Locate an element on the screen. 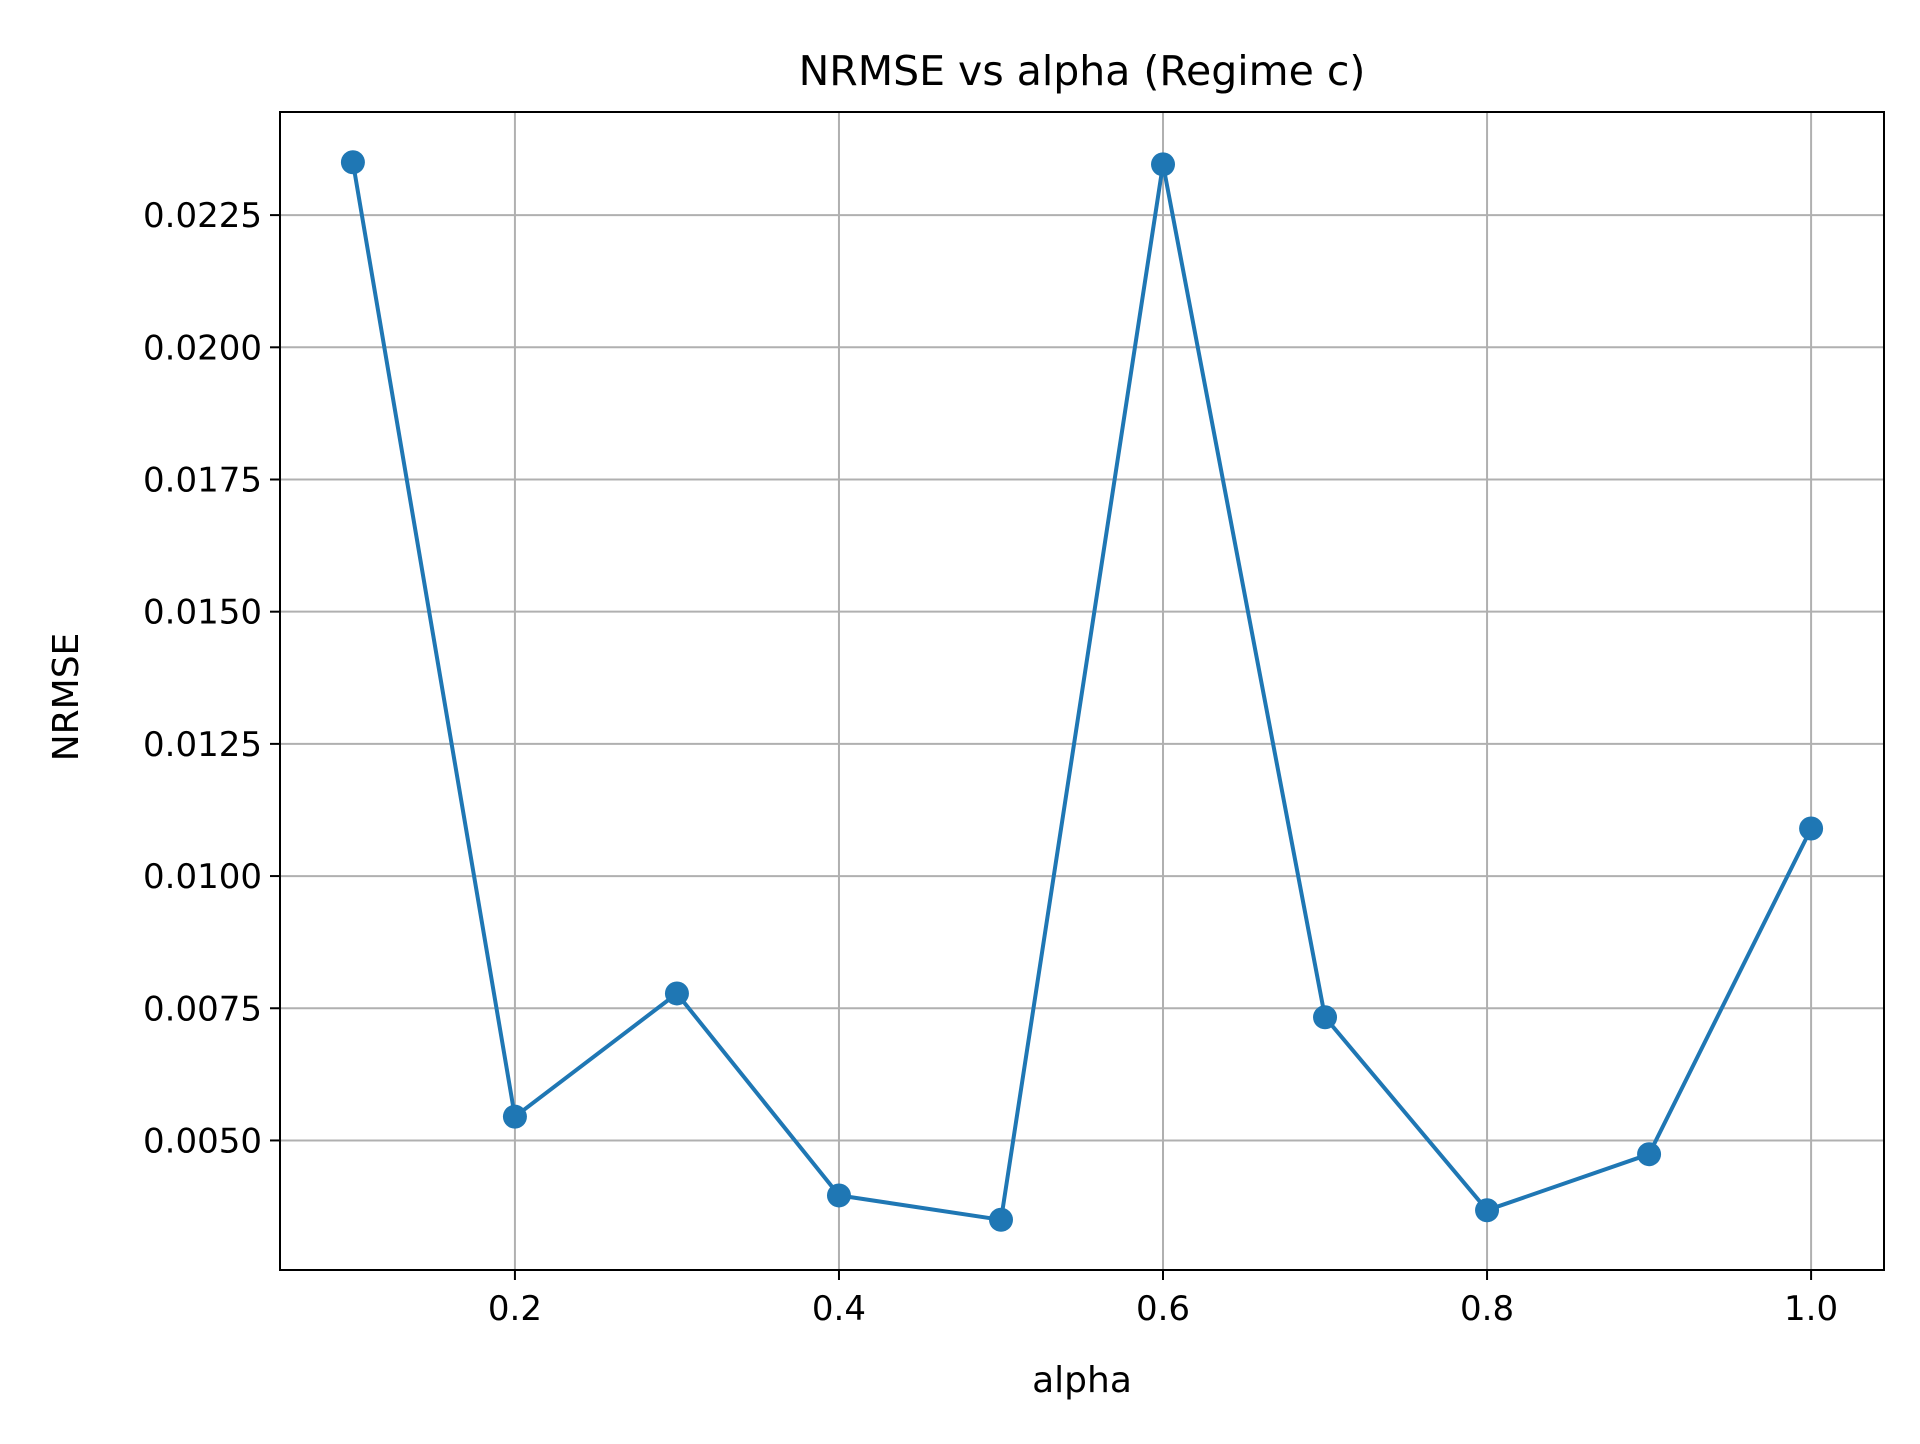 This screenshot has width=1920, height=1444. chart-title: NRMSE vs alpha (Regime c) is located at coordinates (1082, 71).